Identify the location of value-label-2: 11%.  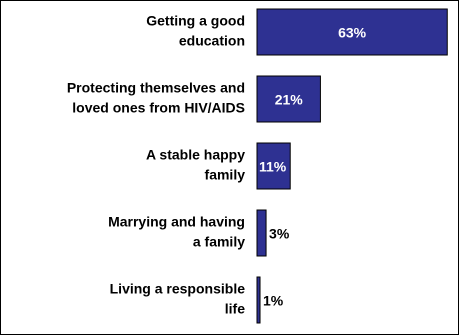
(273, 167).